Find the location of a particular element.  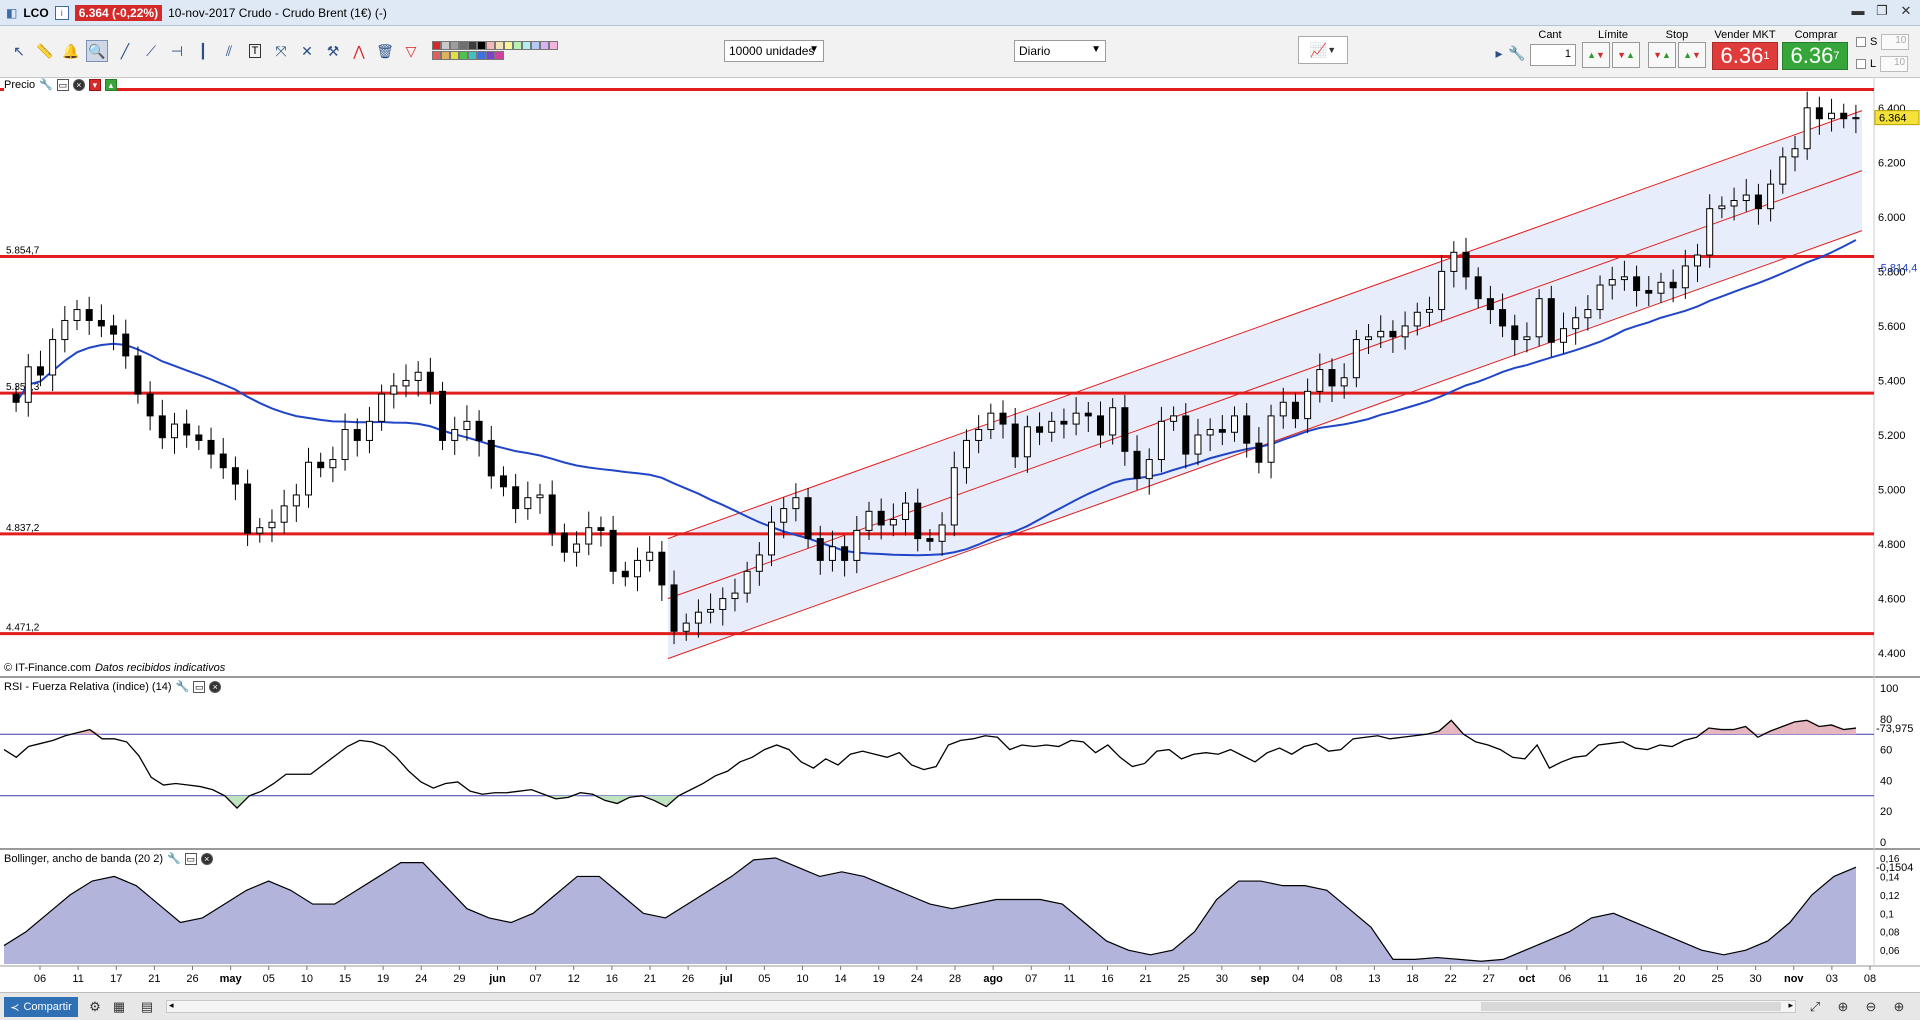

zoom-fit-icon: ⊕ is located at coordinates (1843, 1006).